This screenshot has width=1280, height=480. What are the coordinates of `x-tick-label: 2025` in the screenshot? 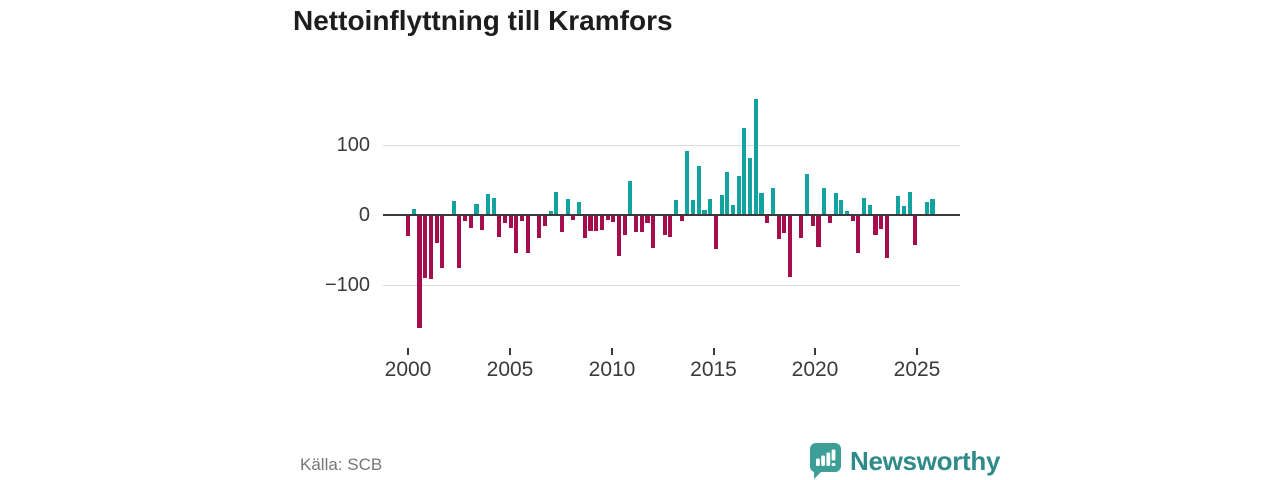 It's located at (917, 369).